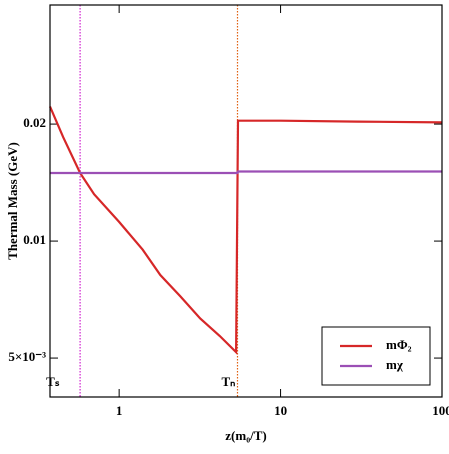 The width and height of the screenshot is (449, 454). What do you see at coordinates (119, 410) in the screenshot?
I see `x-tick-label: 1` at bounding box center [119, 410].